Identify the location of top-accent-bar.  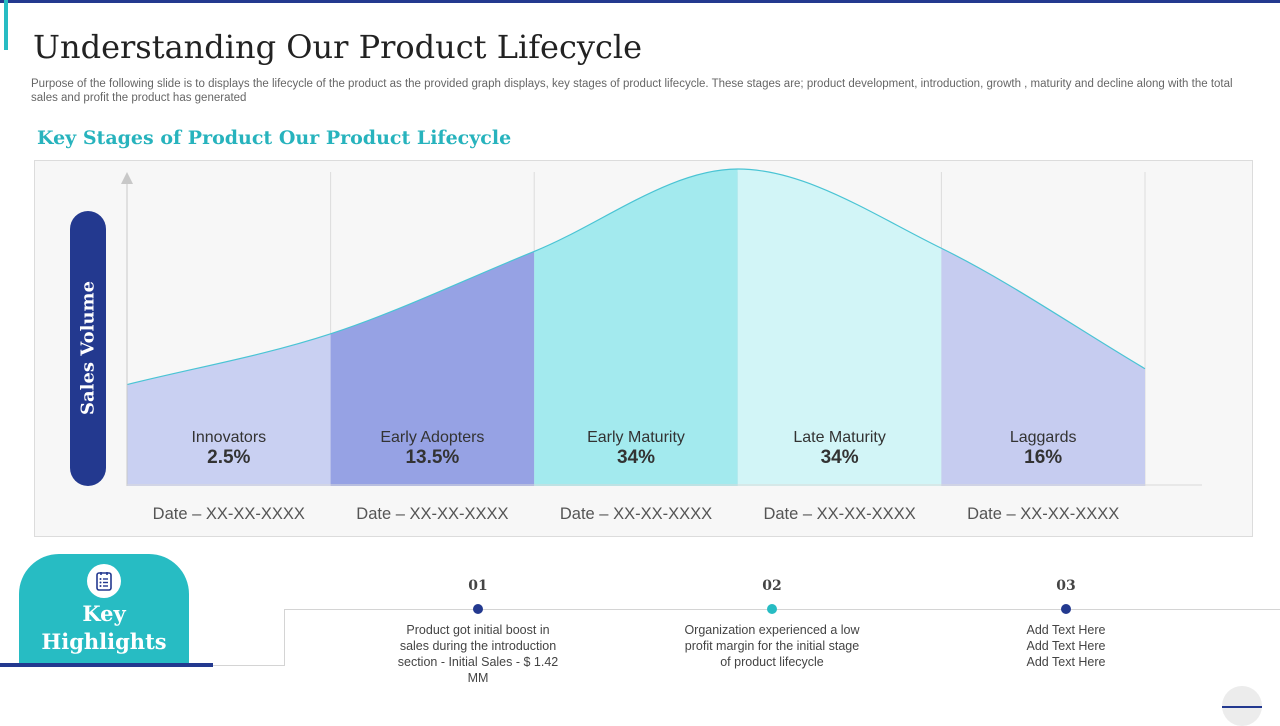
(640, 1).